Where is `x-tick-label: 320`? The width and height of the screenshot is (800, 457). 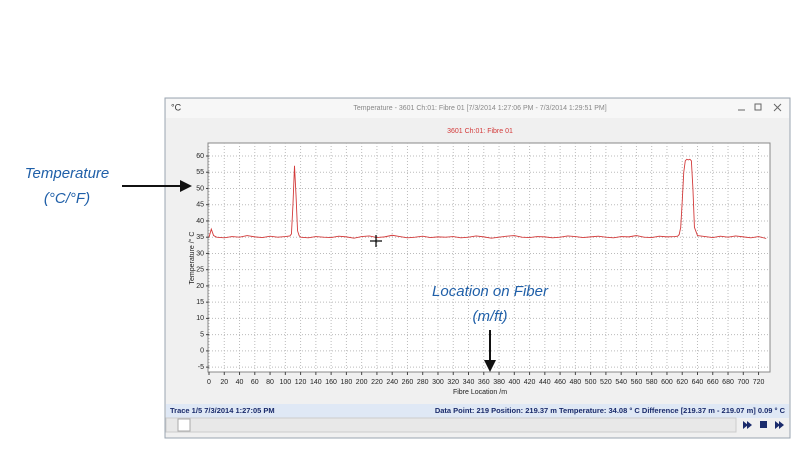 x-tick-label: 320 is located at coordinates (453, 382).